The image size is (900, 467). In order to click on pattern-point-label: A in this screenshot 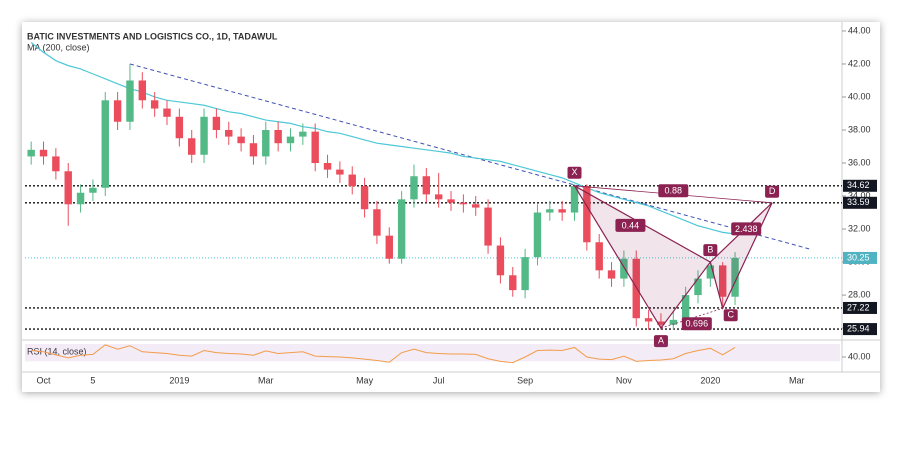, I will do `click(661, 340)`.